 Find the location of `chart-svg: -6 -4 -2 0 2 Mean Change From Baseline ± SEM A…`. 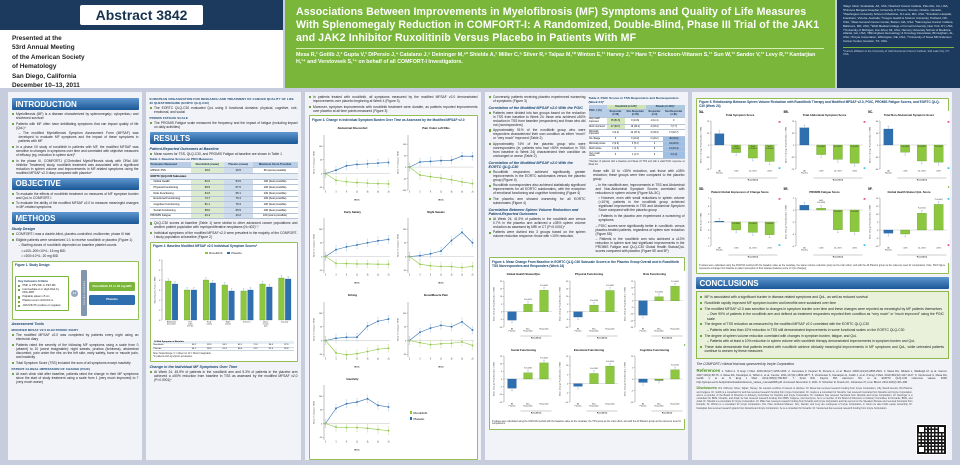

chart-svg: -6 -4 -2 0 2 Mean Change From Baseline ± SEM A… is located at coordinates (824, 228).